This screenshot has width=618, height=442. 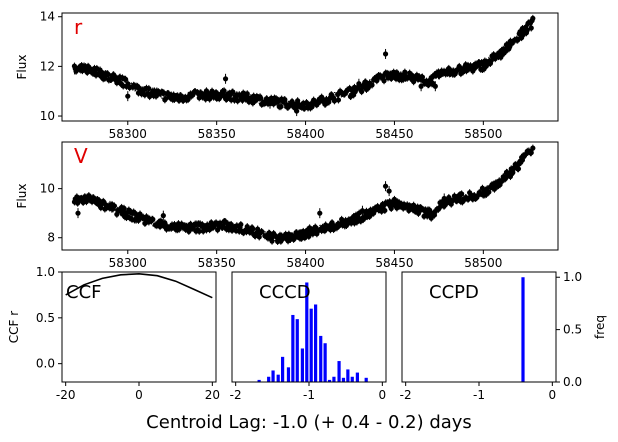 What do you see at coordinates (66, 395) in the screenshot?
I see `ccf-x-tick-label: -20` at bounding box center [66, 395].